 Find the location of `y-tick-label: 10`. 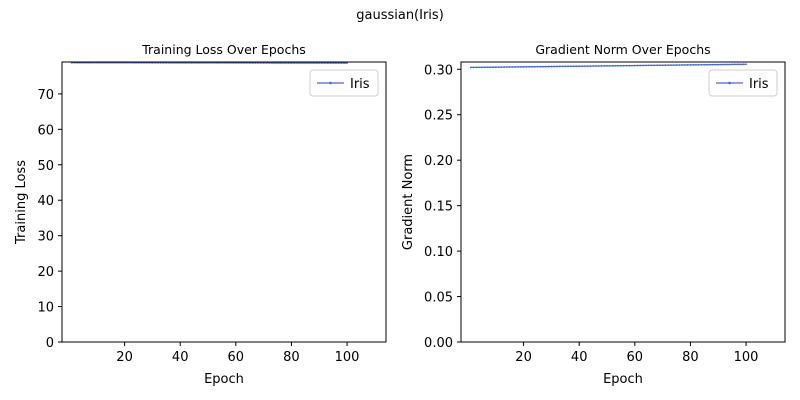

y-tick-label: 10 is located at coordinates (45, 308).